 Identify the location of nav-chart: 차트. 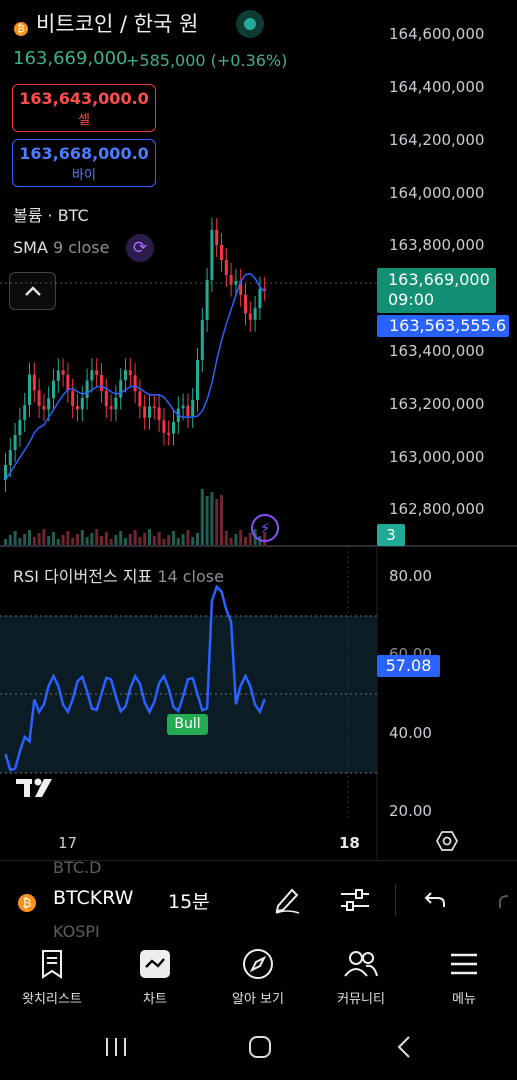
(155, 976).